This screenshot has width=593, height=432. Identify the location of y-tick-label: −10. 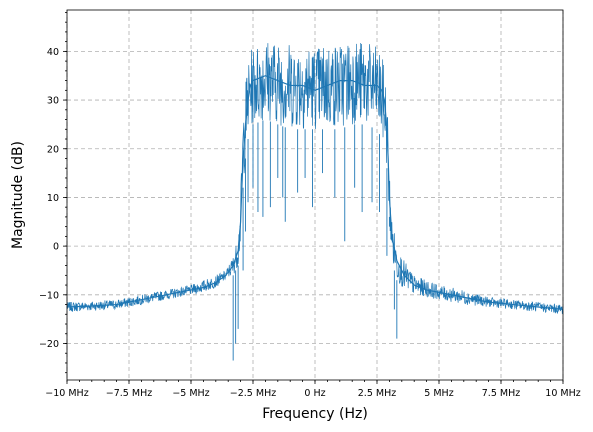
(49, 295).